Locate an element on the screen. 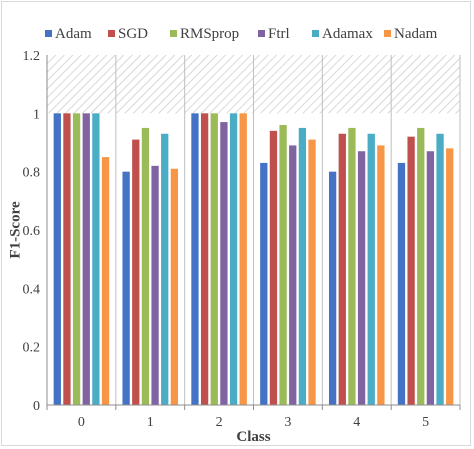 The width and height of the screenshot is (474, 449). x-tick-label: 1 is located at coordinates (150, 422).